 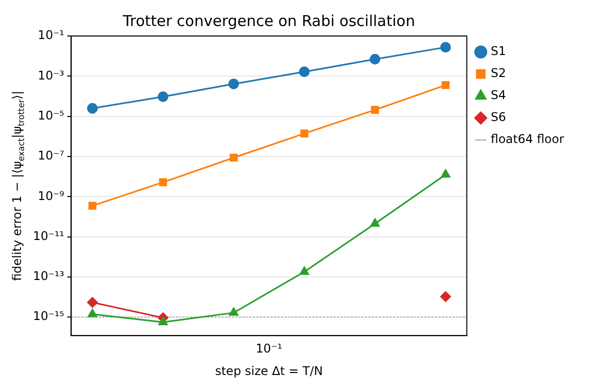 What do you see at coordinates (269, 371) in the screenshot?
I see `x-axis-title: step size Δt = T/N` at bounding box center [269, 371].